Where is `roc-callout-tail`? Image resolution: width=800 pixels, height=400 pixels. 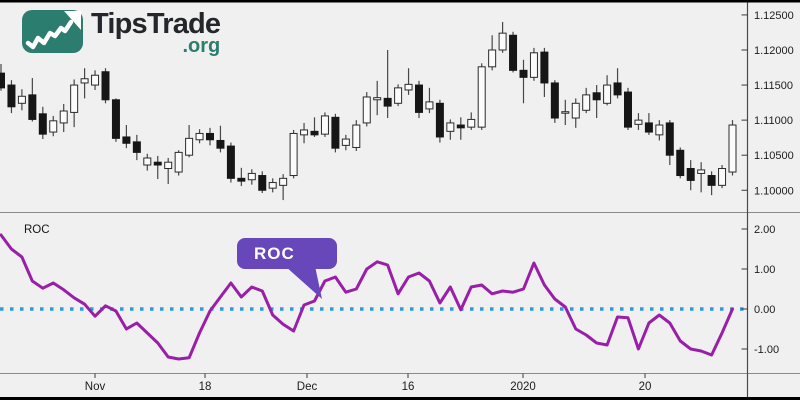
roc-callout-tail is located at coordinates (303, 282).